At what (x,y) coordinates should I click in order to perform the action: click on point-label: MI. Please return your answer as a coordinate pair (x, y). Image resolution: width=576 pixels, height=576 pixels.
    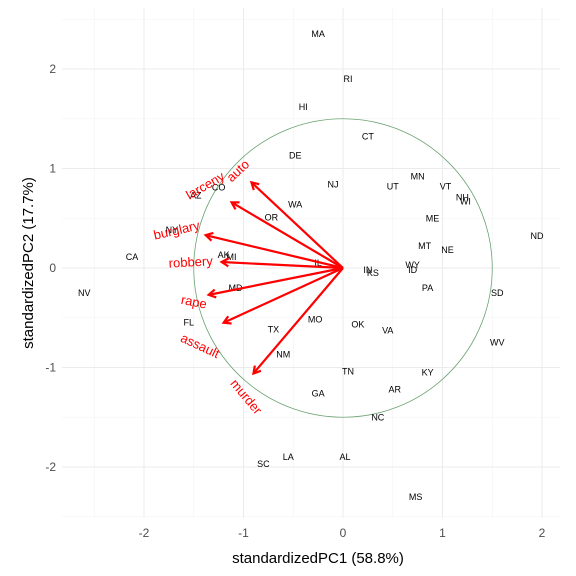
    Looking at the image, I should click on (232, 257).